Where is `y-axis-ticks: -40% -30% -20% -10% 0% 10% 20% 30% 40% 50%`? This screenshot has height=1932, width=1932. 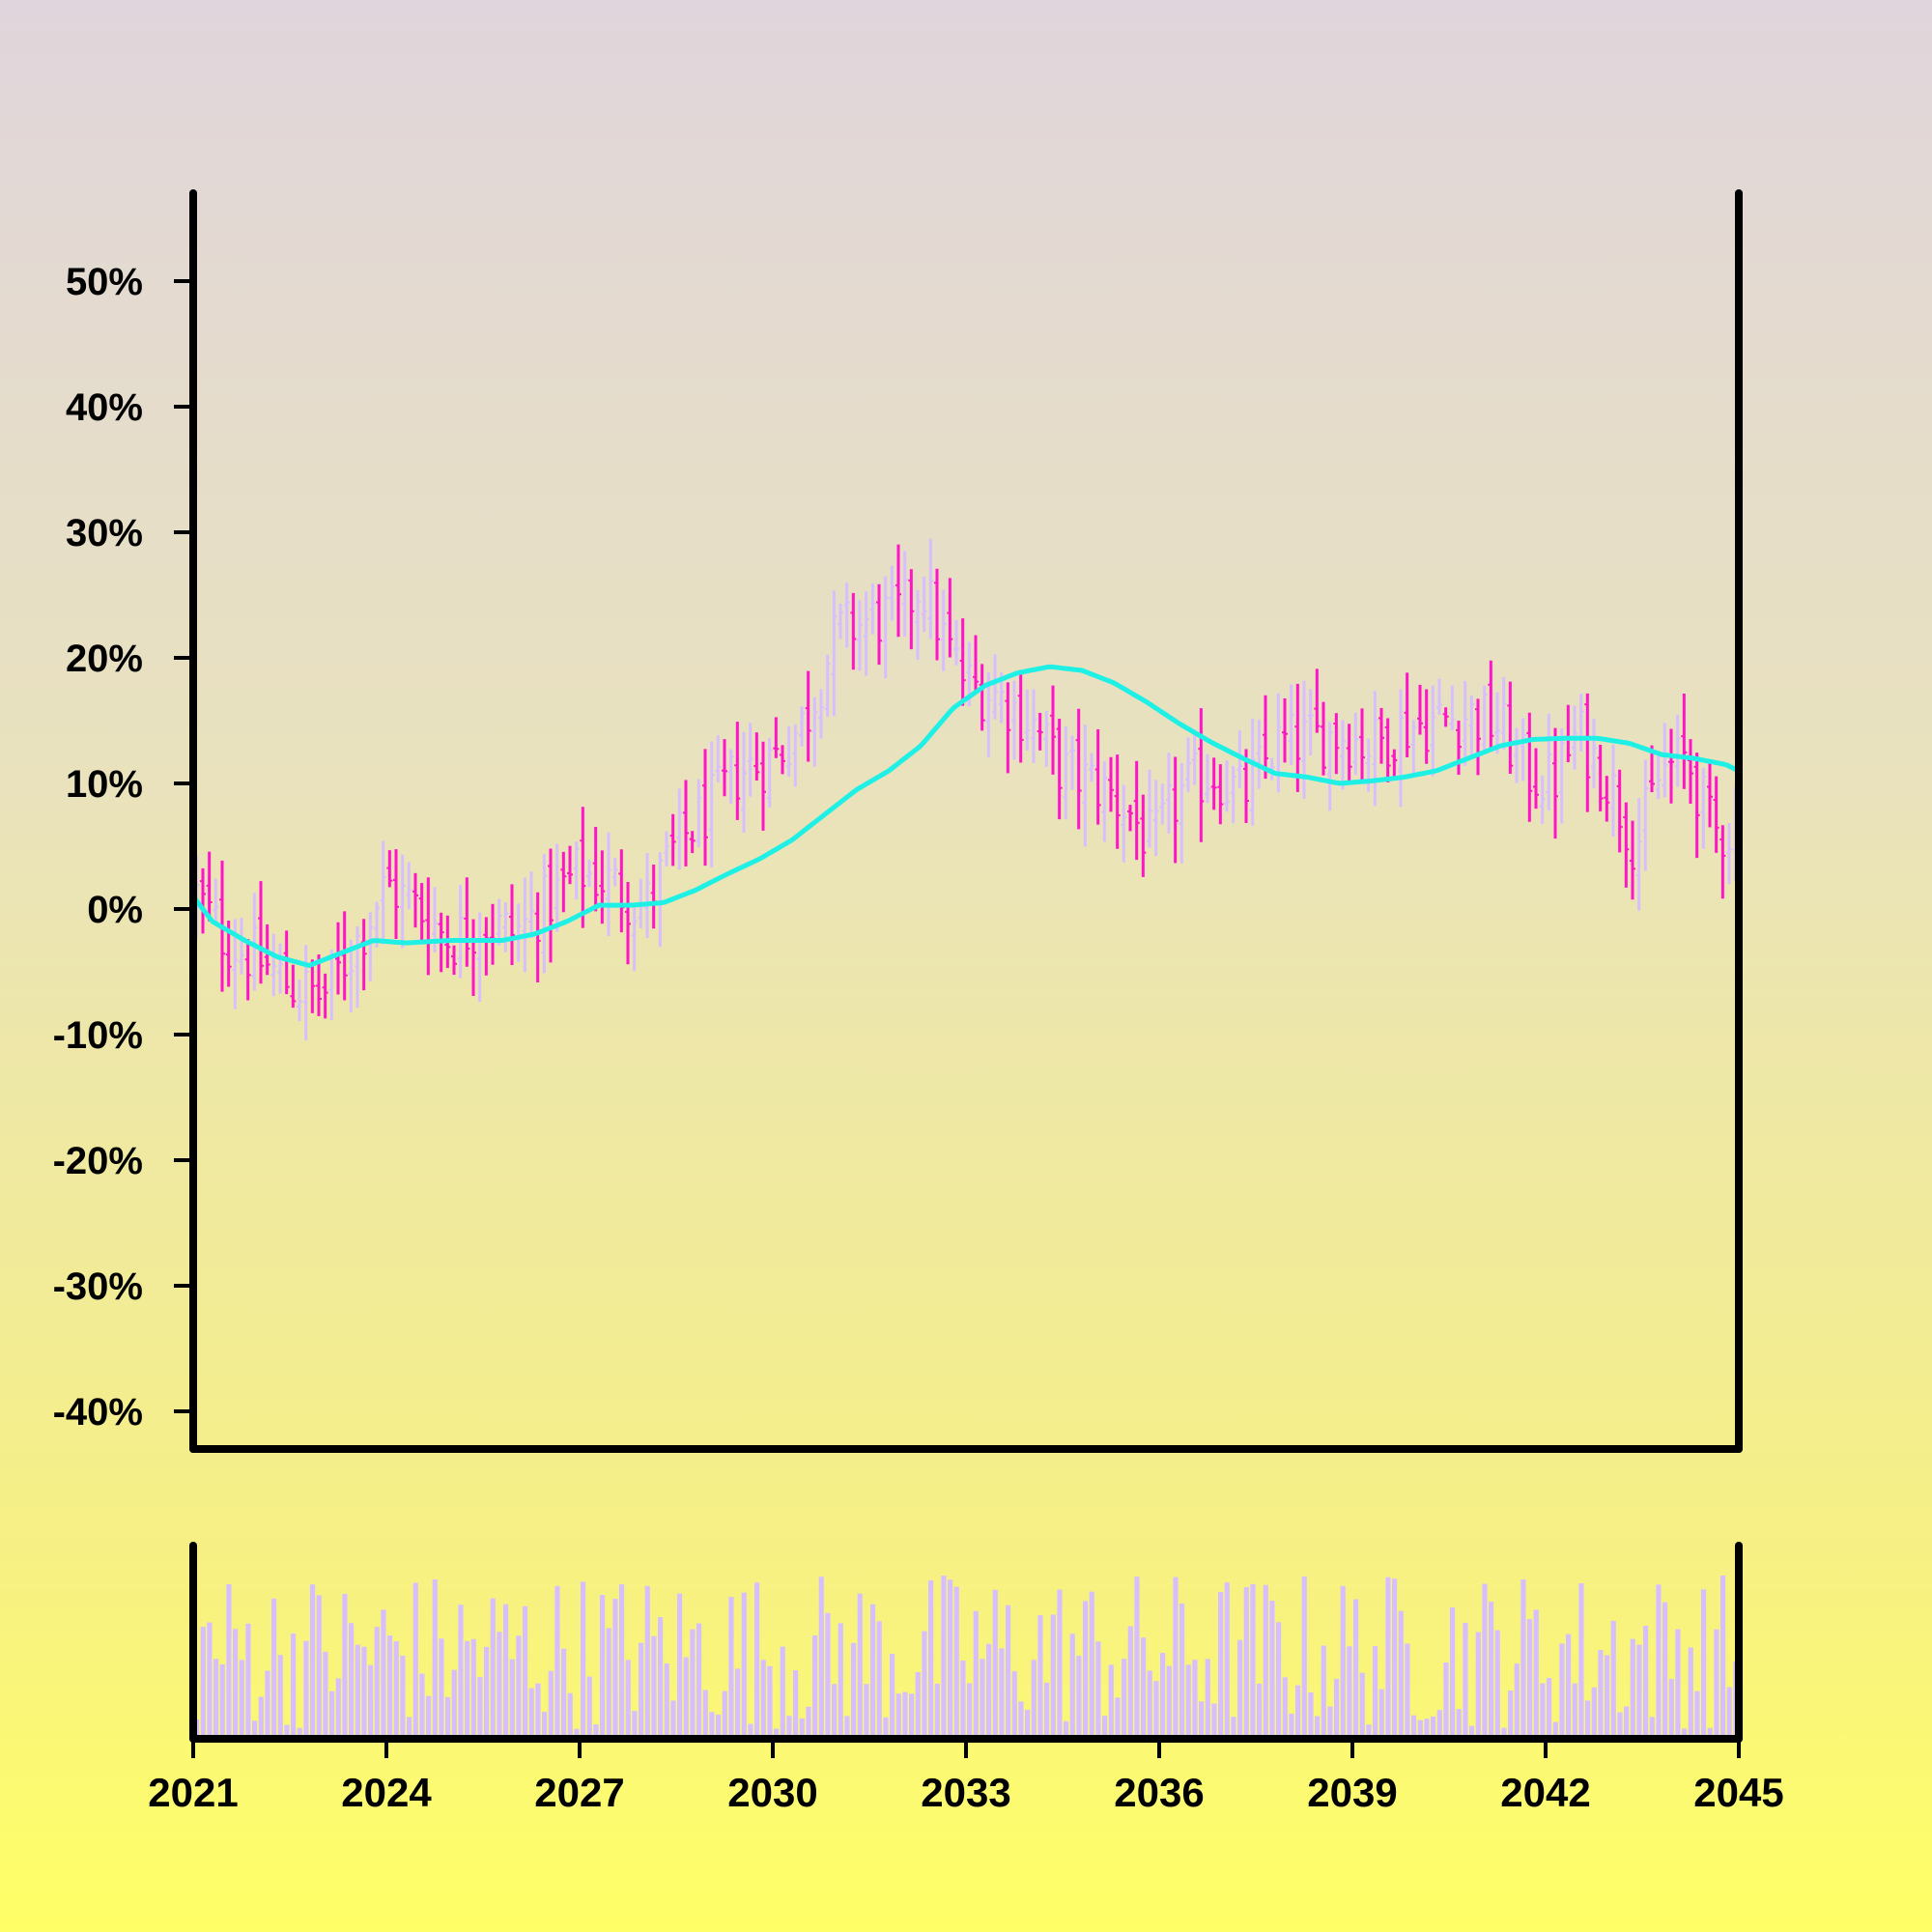
y-axis-ticks: -40% -30% -20% -10% 0% 10% 20% 30% 40% 50% is located at coordinates (123, 847).